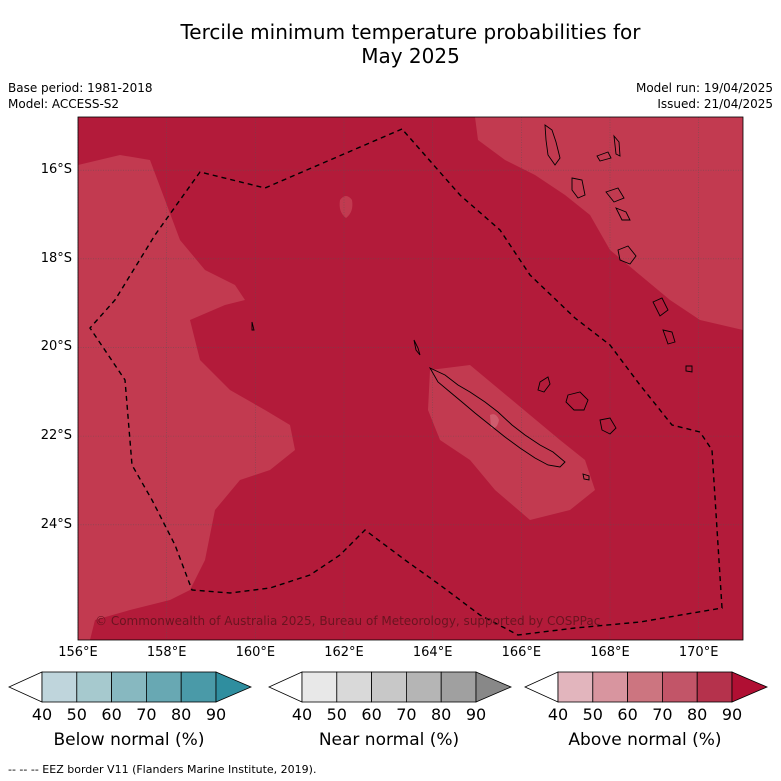  I want to click on model-run: Model run: 19/04/2025, so click(704, 88).